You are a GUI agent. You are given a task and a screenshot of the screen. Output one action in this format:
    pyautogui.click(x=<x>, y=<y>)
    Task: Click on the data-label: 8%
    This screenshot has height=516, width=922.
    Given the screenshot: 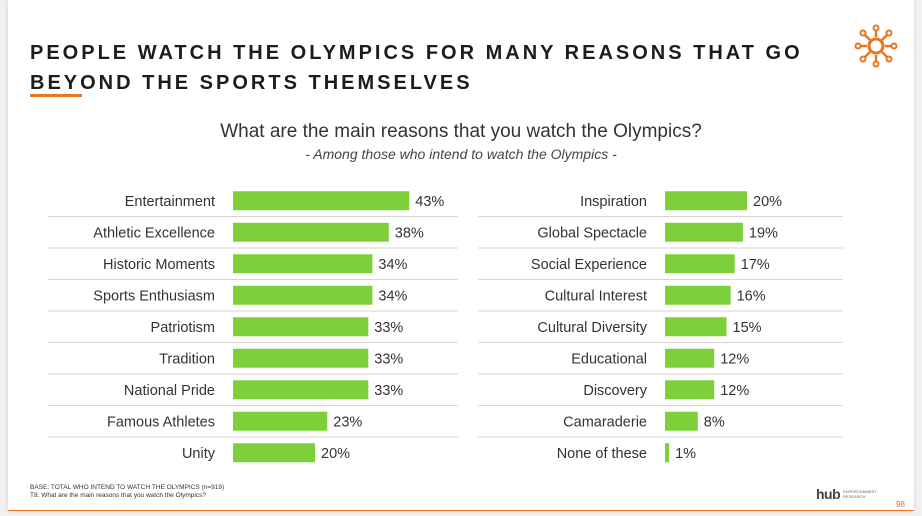 What is the action you would take?
    pyautogui.click(x=714, y=422)
    